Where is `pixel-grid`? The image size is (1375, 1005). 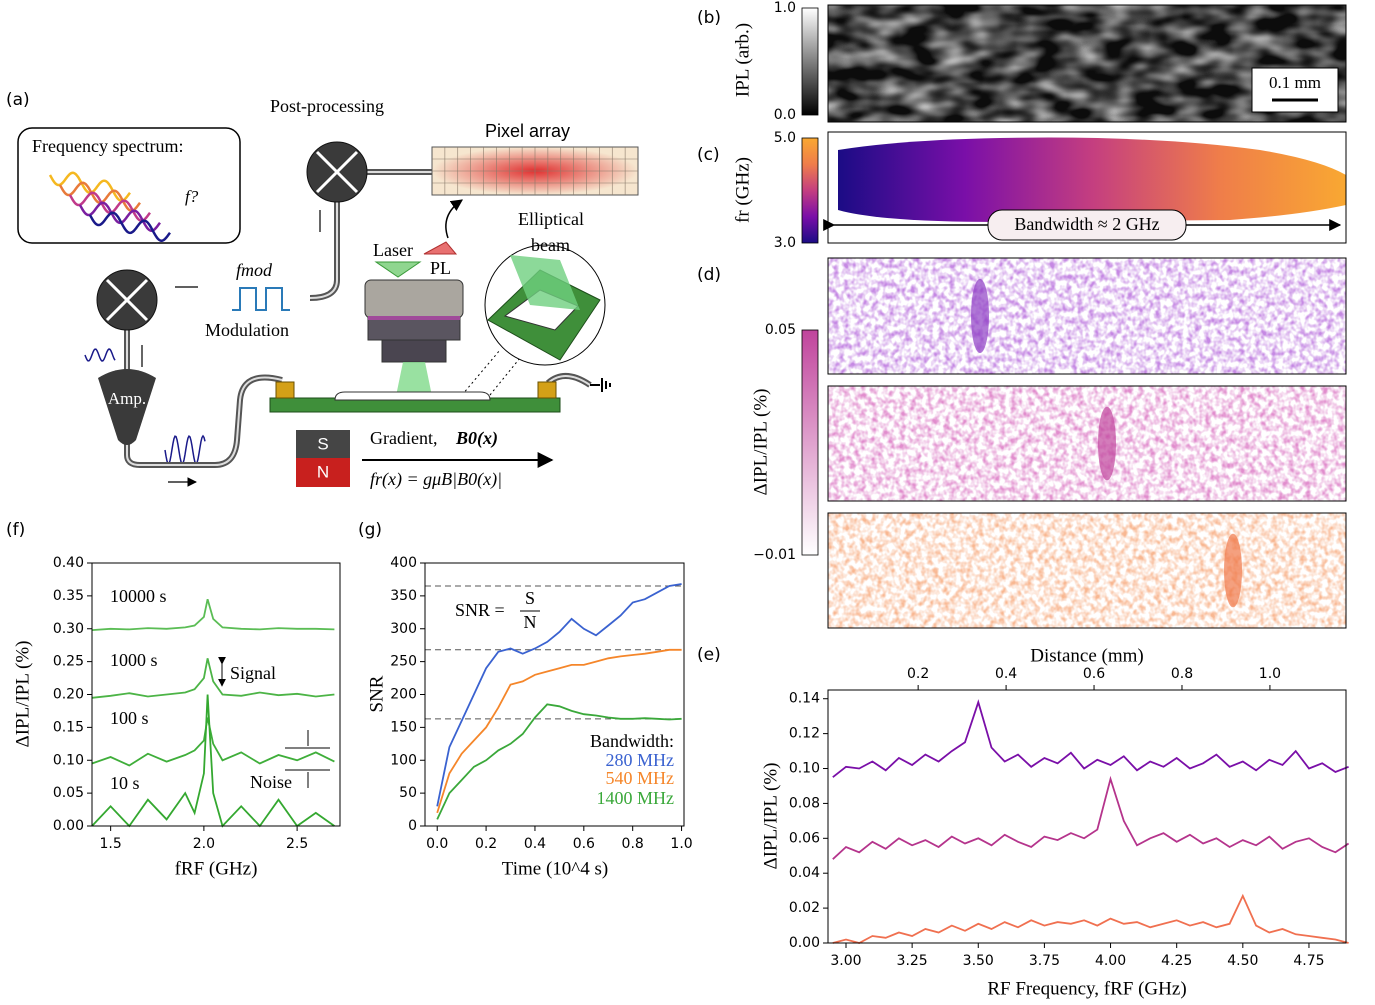
pixel-grid is located at coordinates (535, 171).